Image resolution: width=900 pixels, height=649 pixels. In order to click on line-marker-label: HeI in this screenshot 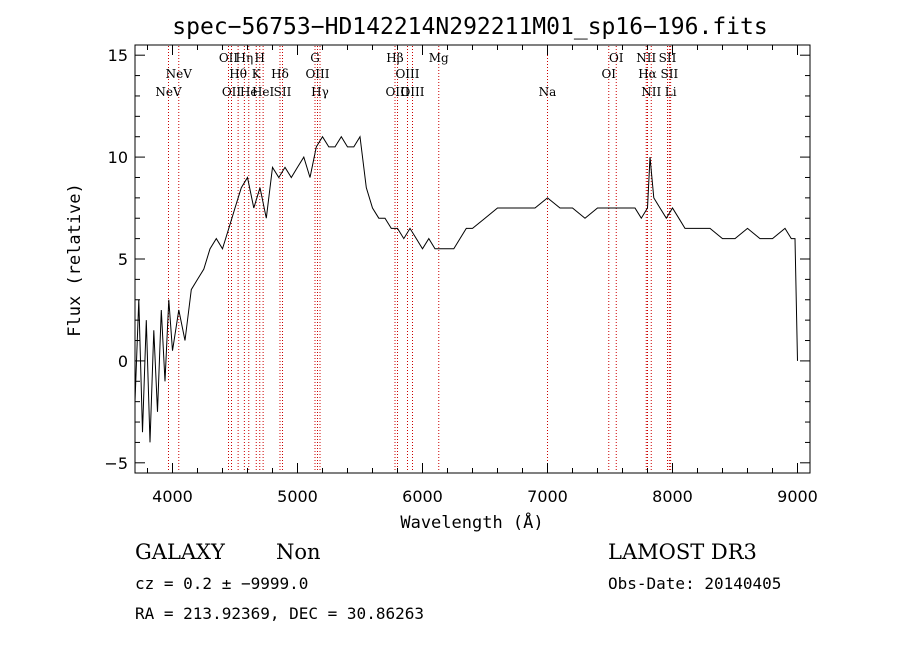, I will do `click(263, 92)`.